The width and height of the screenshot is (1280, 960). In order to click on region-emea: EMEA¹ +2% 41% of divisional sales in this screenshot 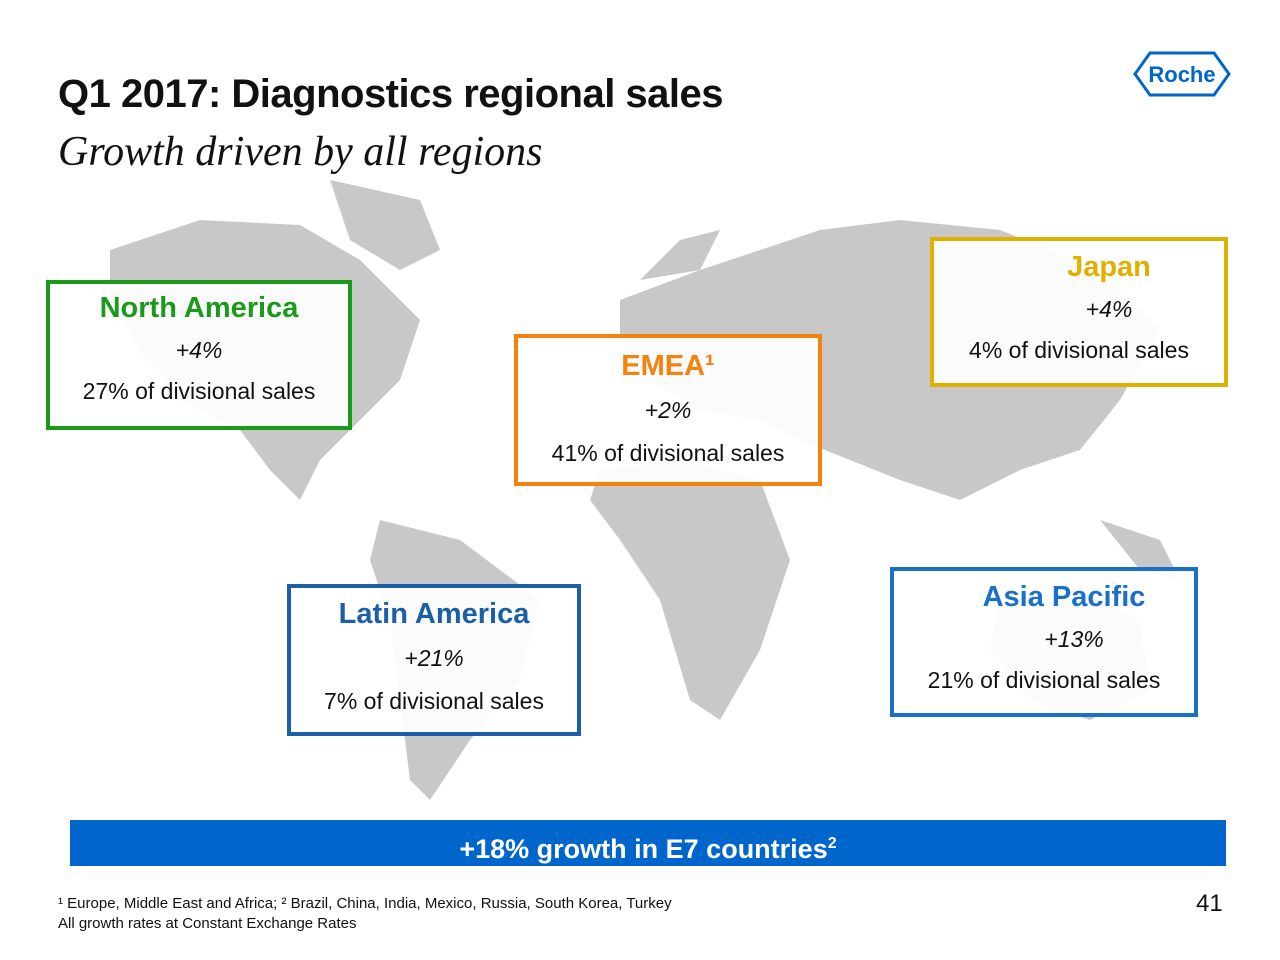, I will do `click(668, 410)`.